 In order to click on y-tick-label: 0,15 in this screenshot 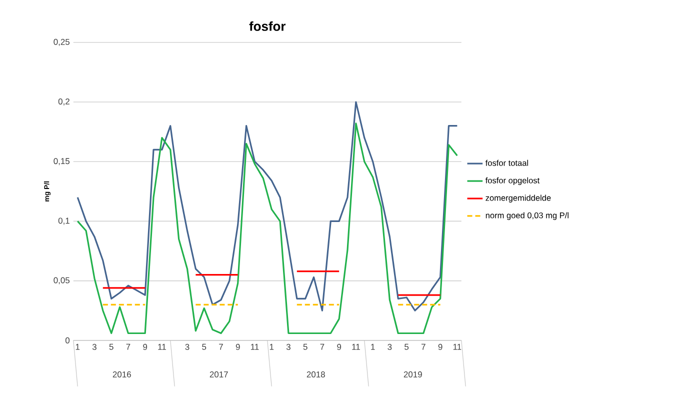, I will do `click(62, 162)`.